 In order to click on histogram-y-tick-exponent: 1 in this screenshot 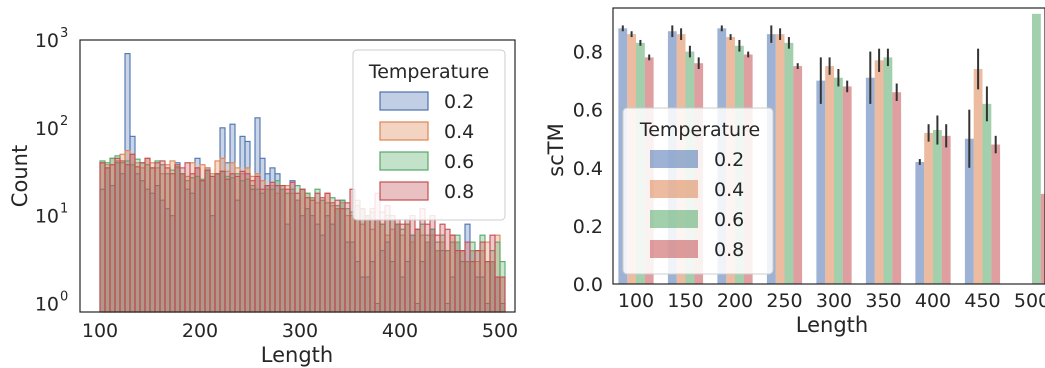, I will do `click(64, 209)`.